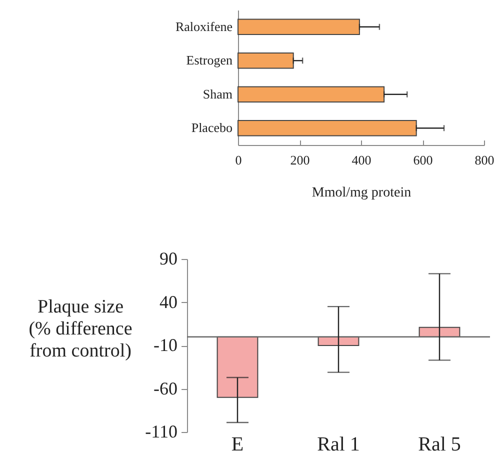 This screenshot has width=496, height=460. I want to click on y-tick-label: -110, so click(161, 432).